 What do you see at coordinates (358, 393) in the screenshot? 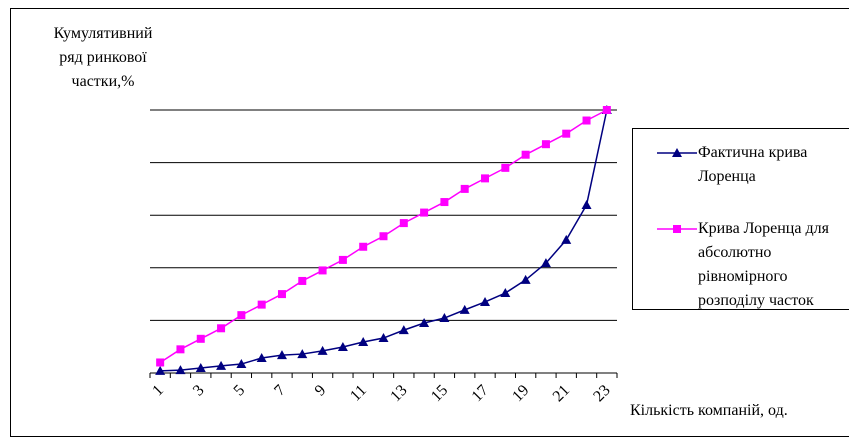
I see `x-tick-label: 11` at bounding box center [358, 393].